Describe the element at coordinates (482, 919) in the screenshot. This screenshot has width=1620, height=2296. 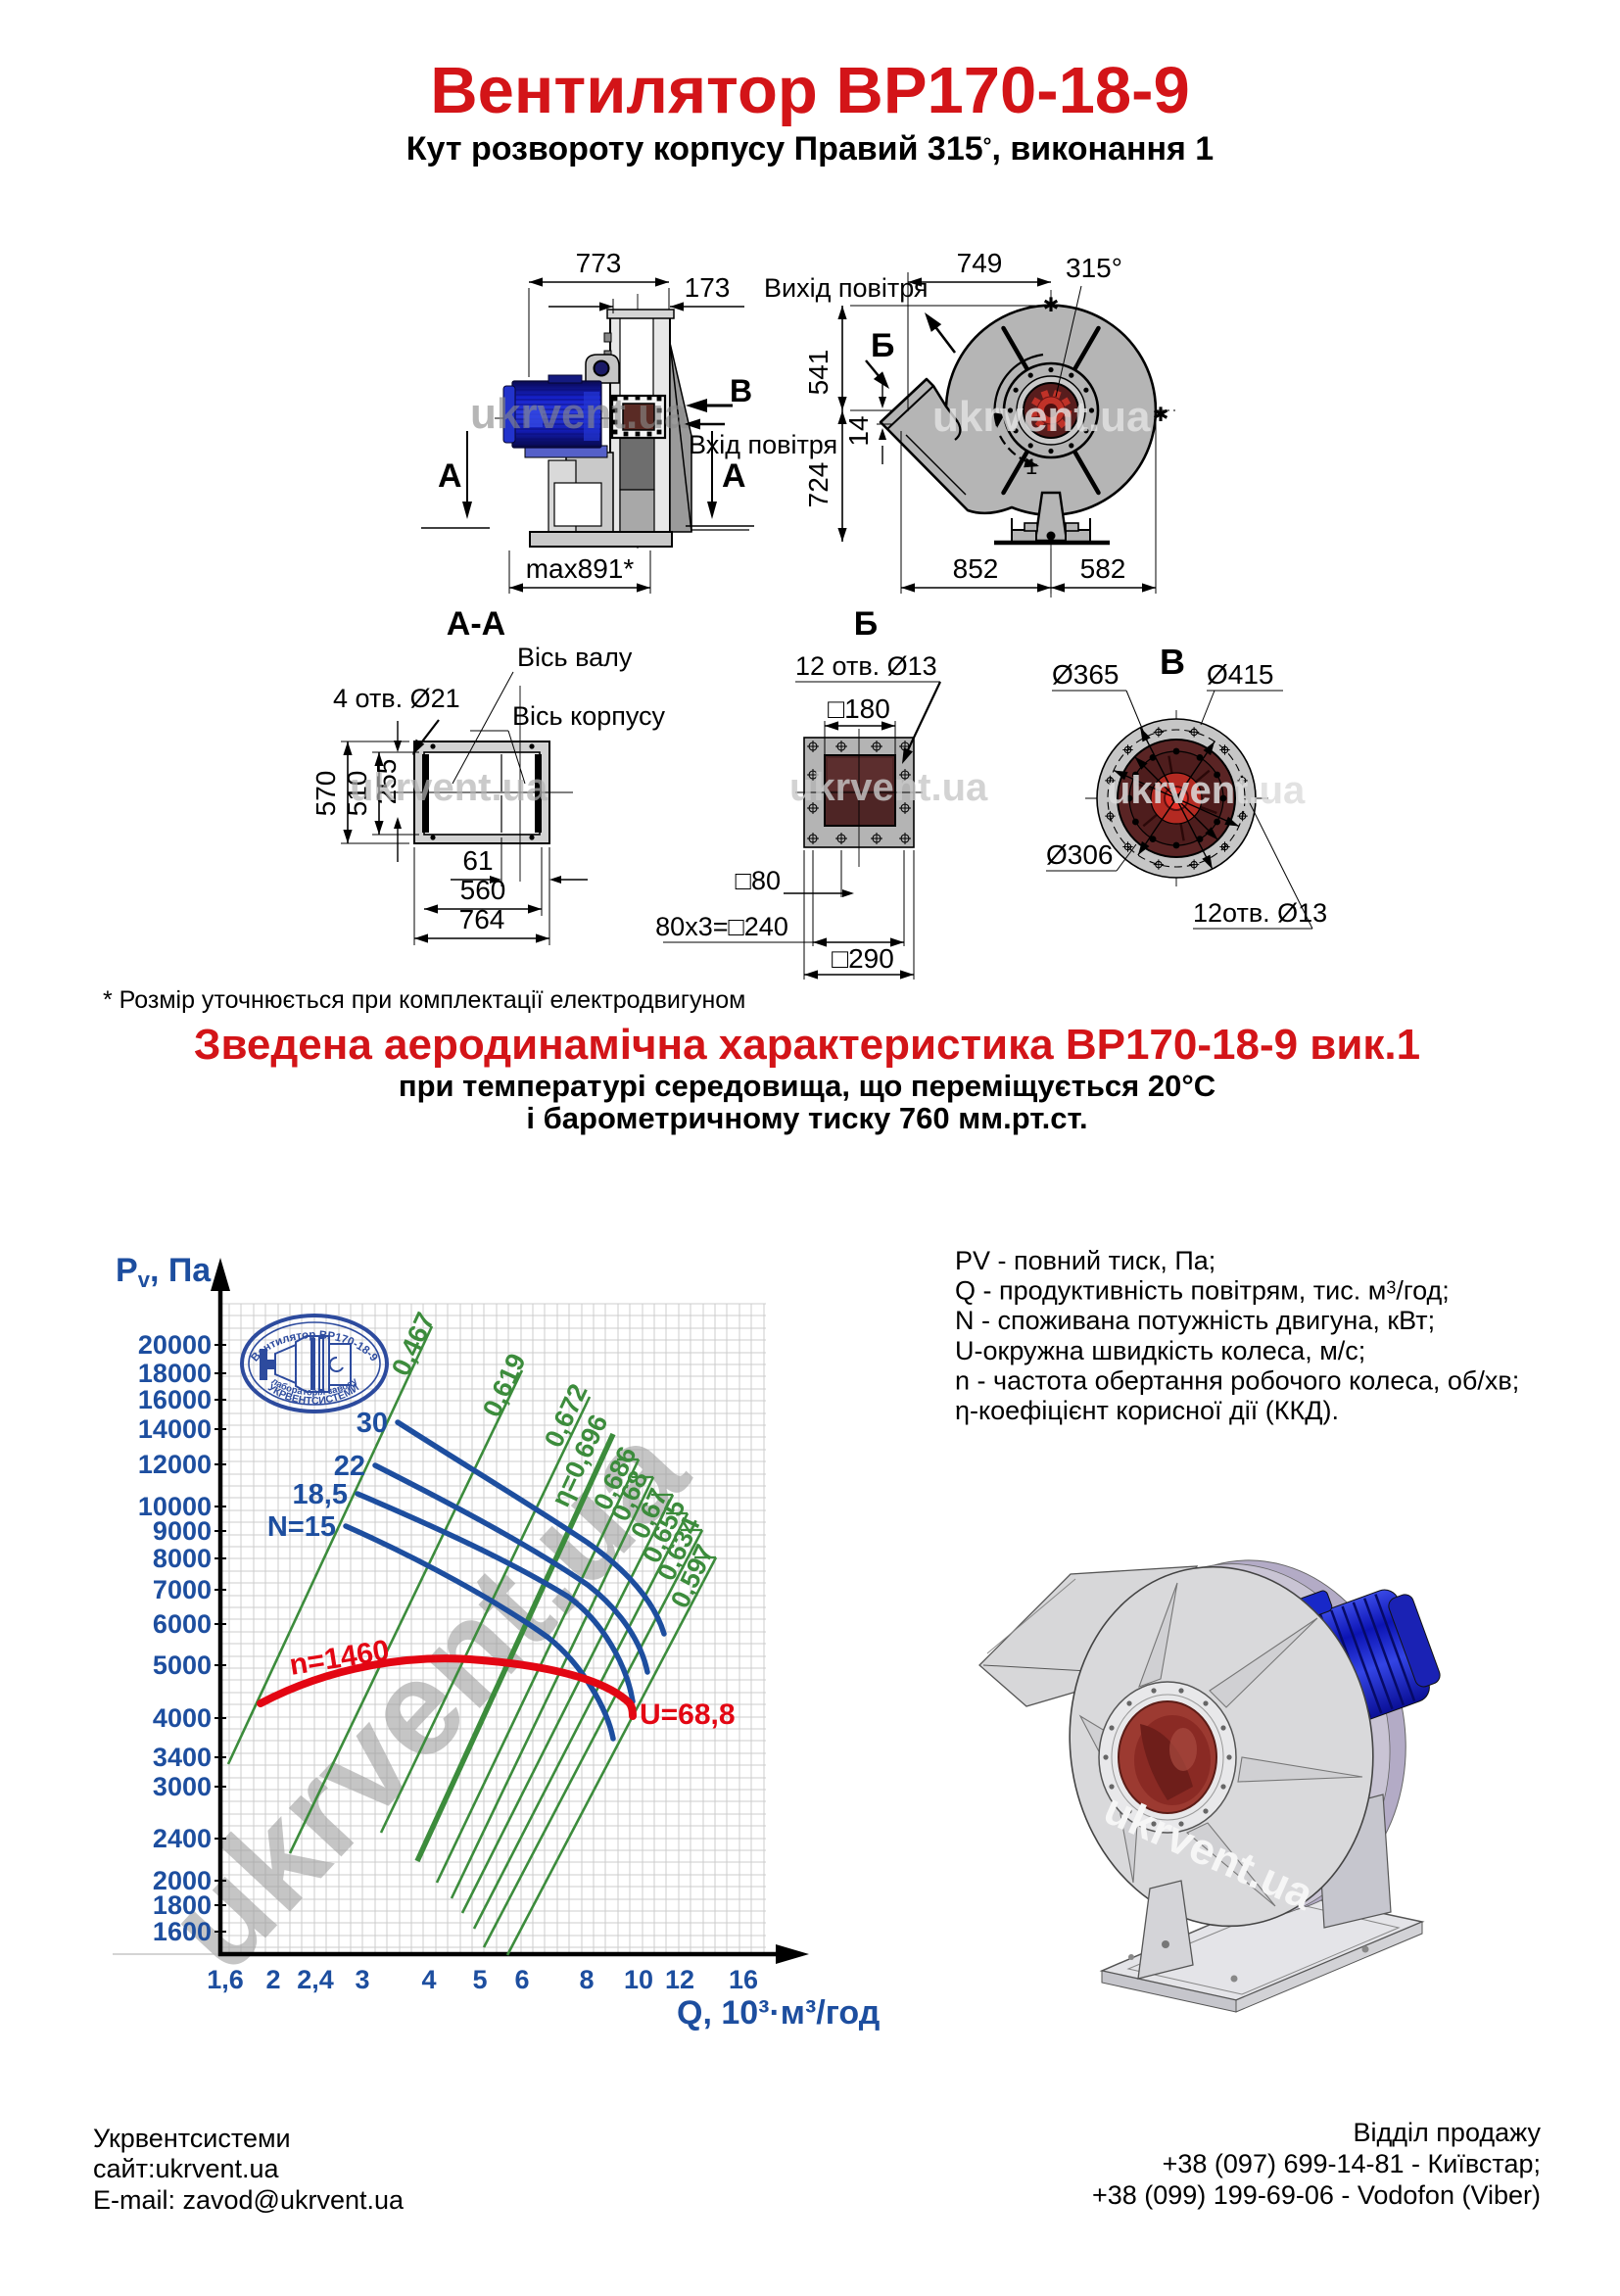
I see `svg-text: 764` at that location.